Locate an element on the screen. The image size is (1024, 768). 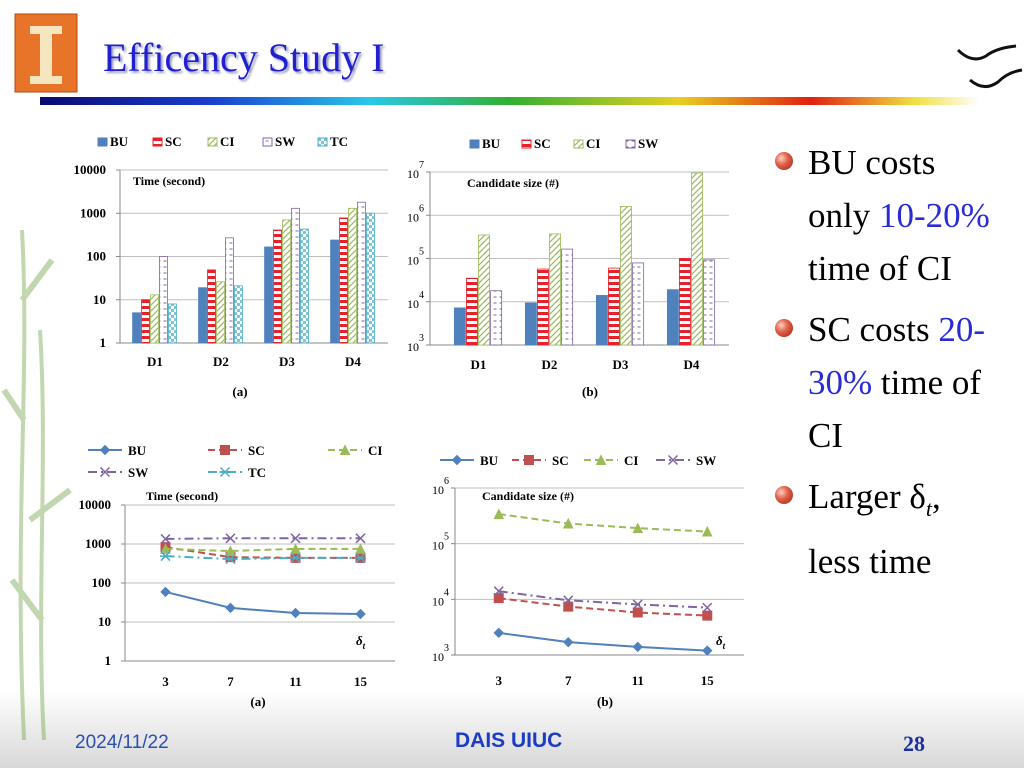
bullet: BU costs only 10-20% time of CI is located at coordinates (882, 215).